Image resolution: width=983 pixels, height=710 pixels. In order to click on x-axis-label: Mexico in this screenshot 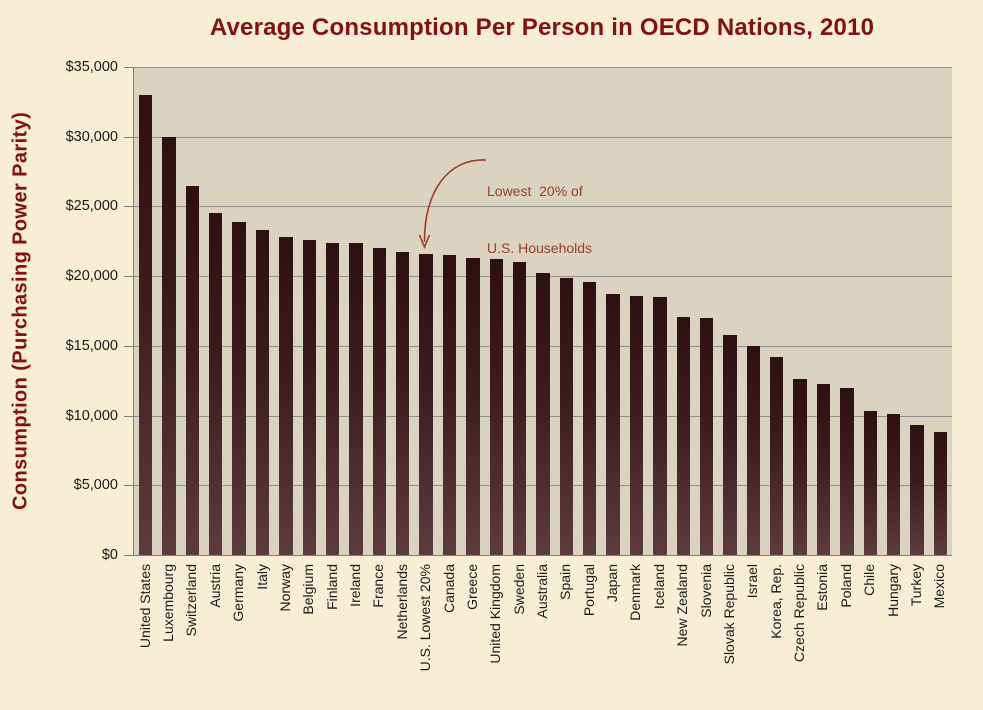, I will do `click(939, 586)`.